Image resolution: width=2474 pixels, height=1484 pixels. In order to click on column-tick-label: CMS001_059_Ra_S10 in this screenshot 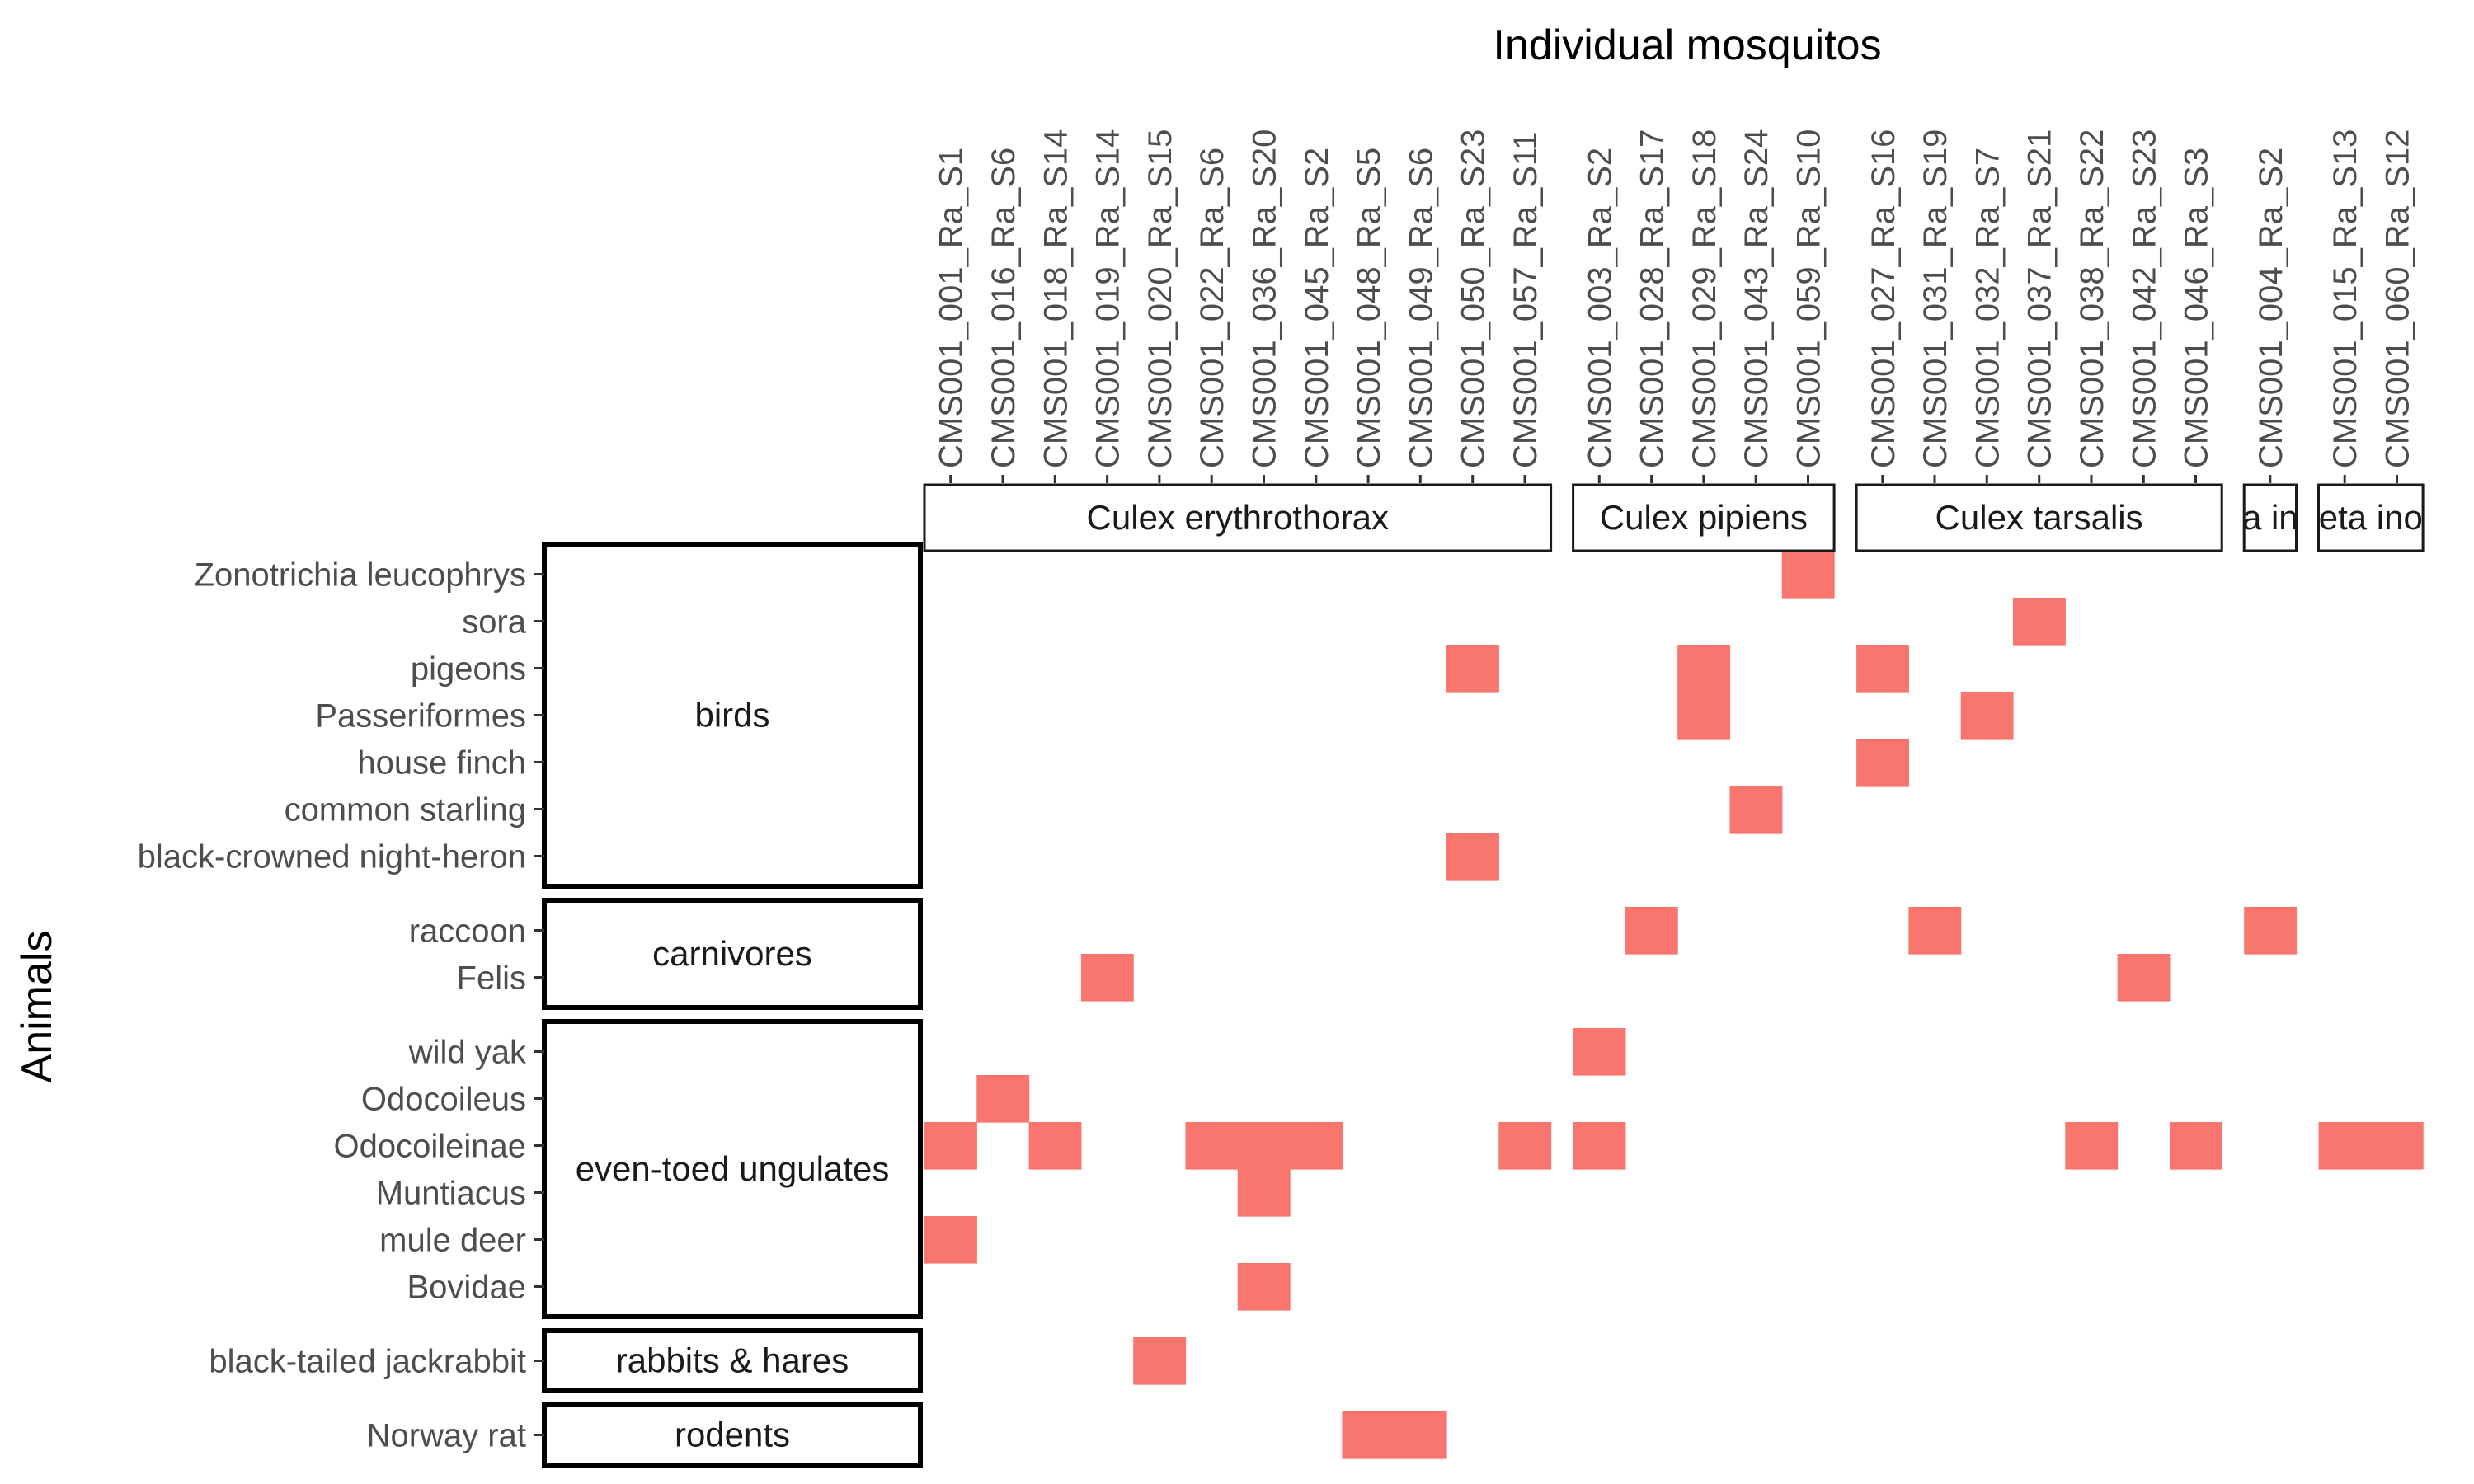, I will do `click(1809, 298)`.